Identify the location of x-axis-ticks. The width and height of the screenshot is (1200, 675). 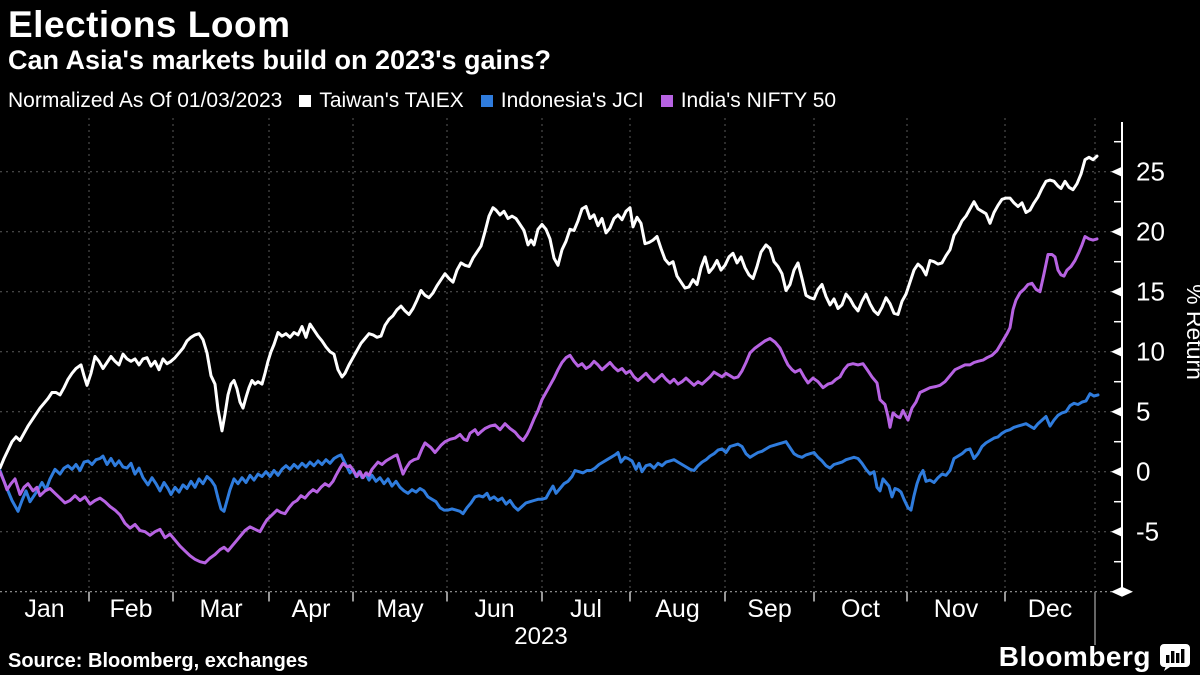
(592, 618).